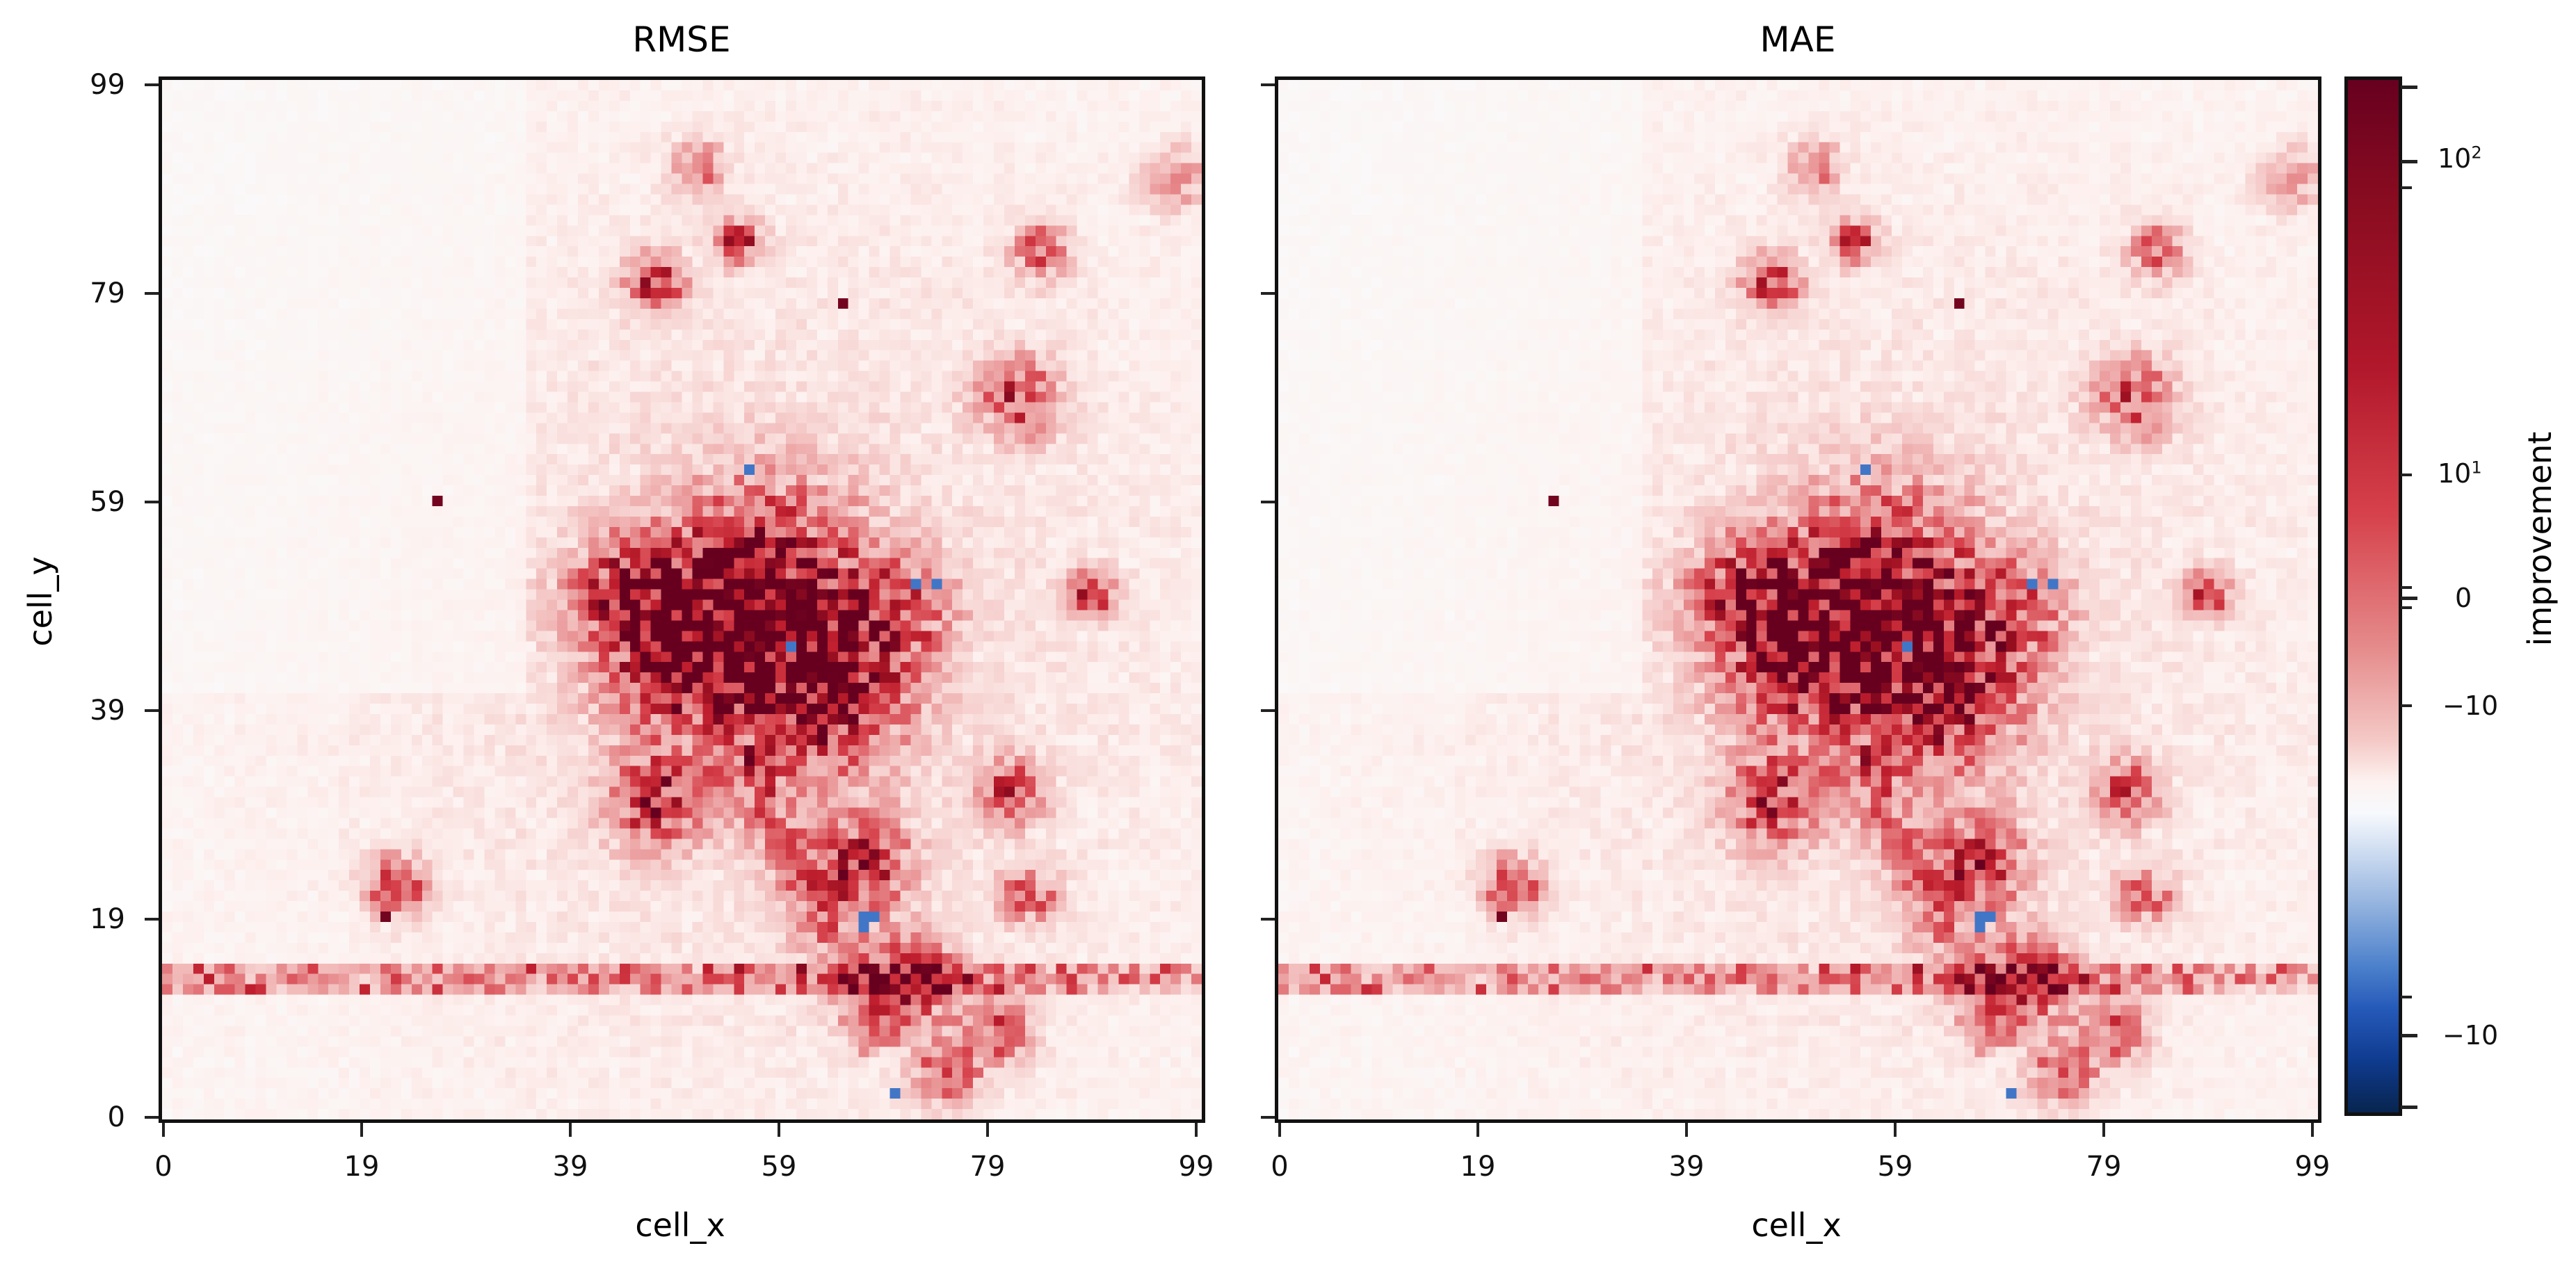 The image size is (2576, 1271). What do you see at coordinates (107, 502) in the screenshot?
I see `ytick-label: 59` at bounding box center [107, 502].